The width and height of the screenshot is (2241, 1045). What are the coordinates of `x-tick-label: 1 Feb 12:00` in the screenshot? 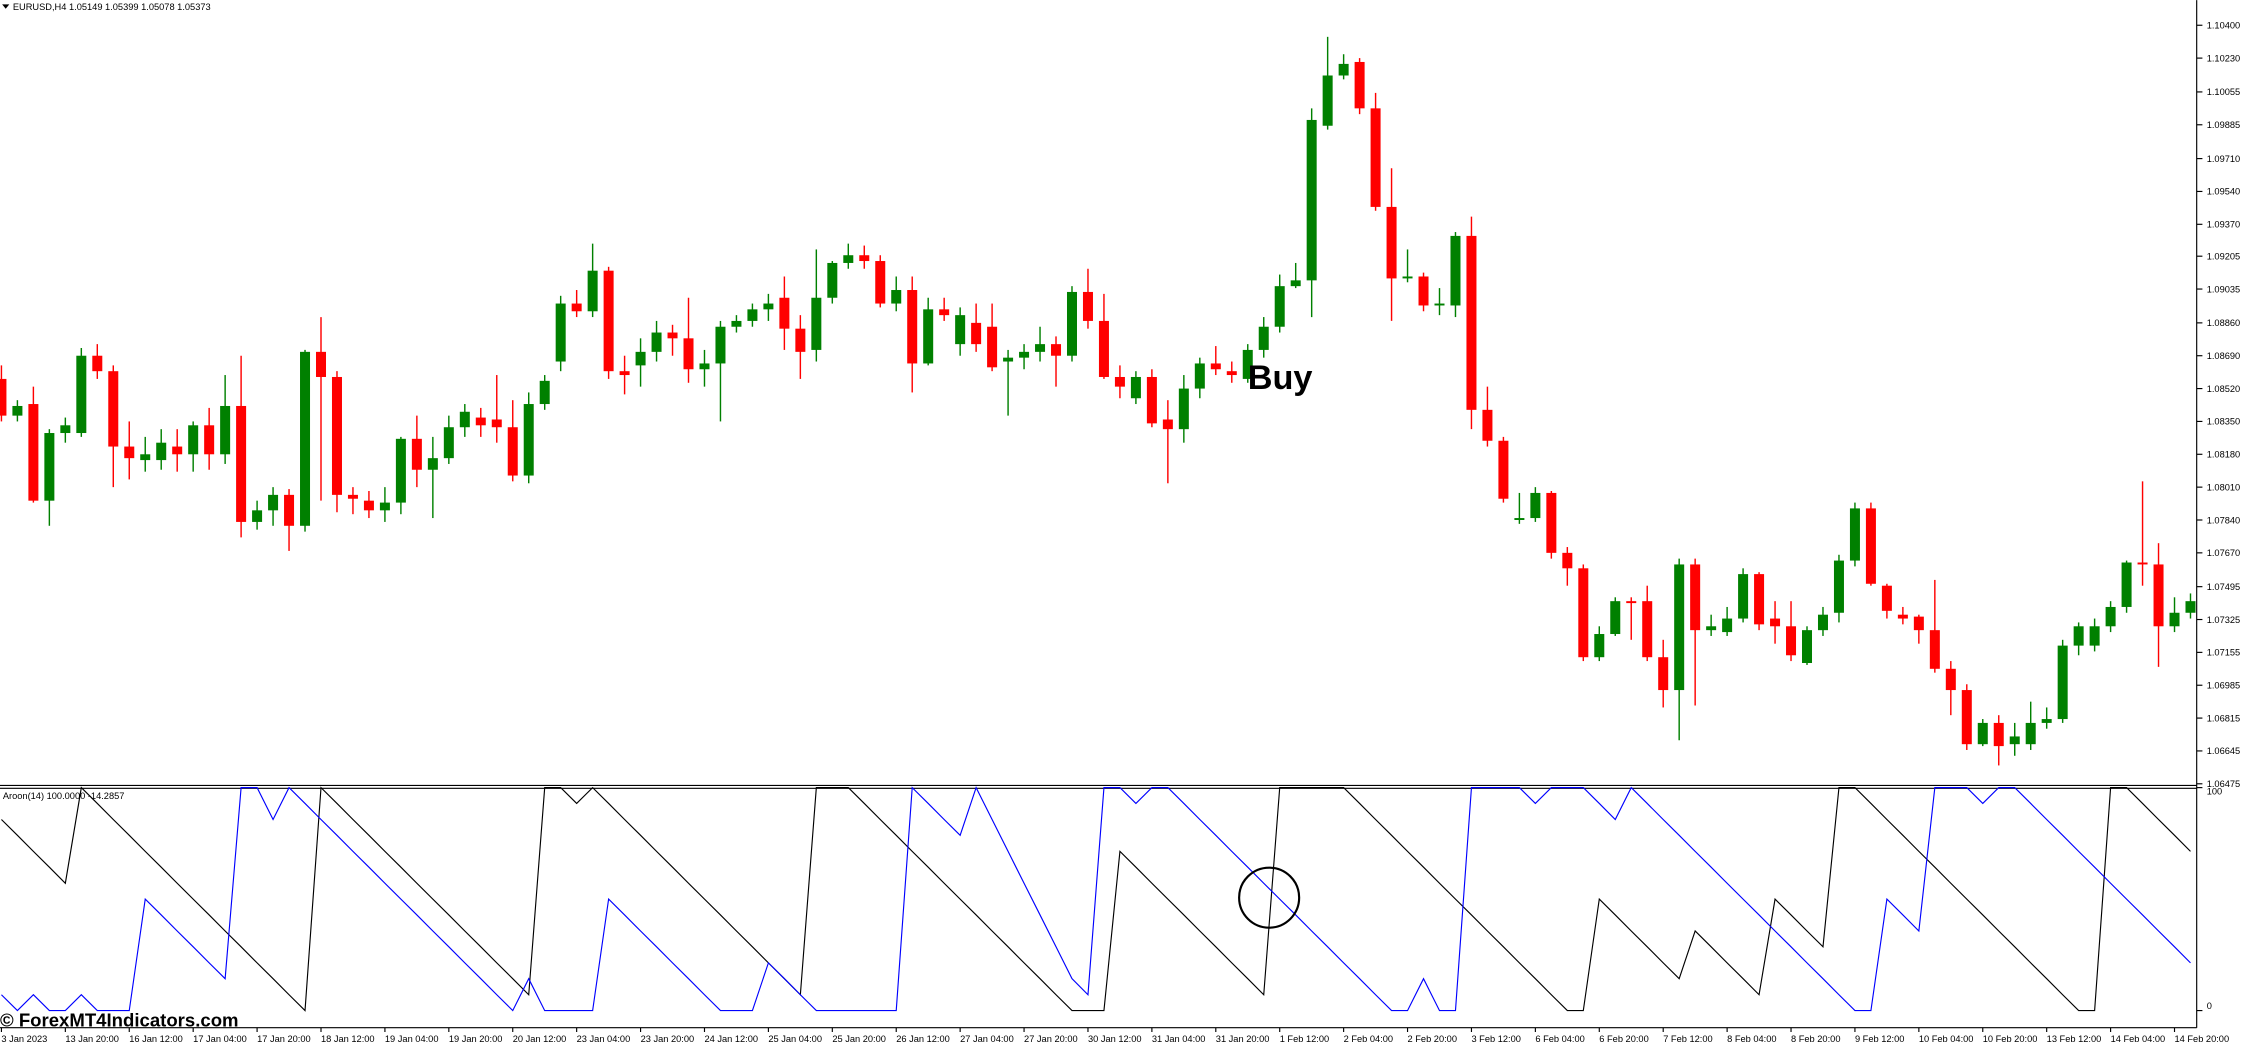 It's located at (1304, 1039).